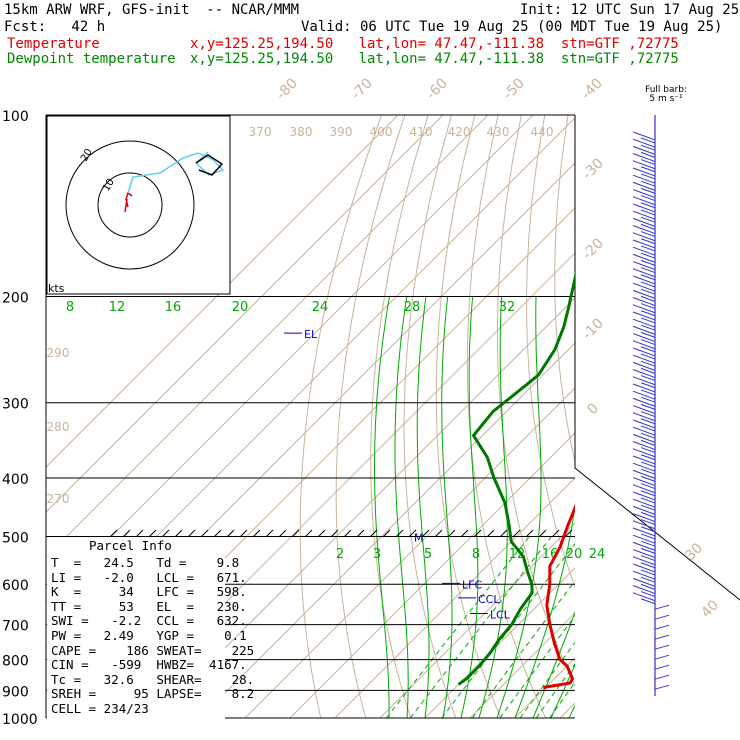  I want to click on isotherm-label: -10, so click(592, 328).